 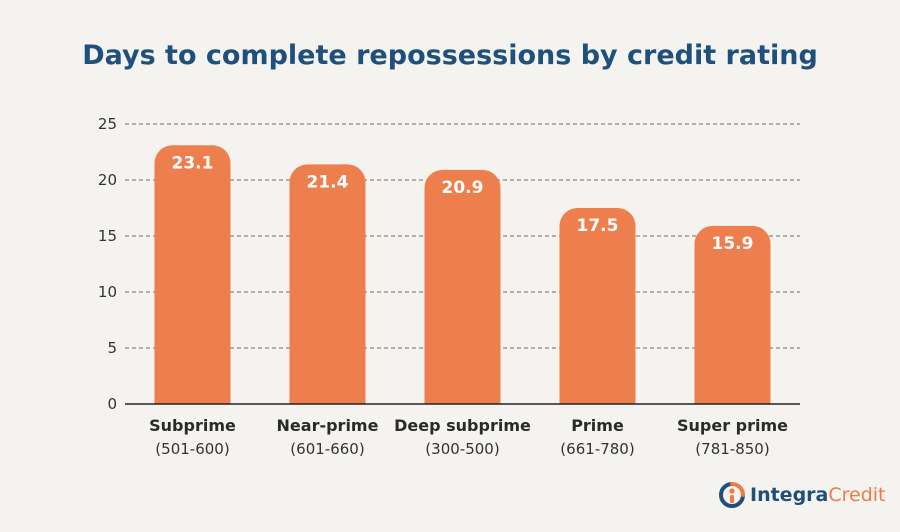 I want to click on x-category-range: (781-850), so click(x=732, y=449).